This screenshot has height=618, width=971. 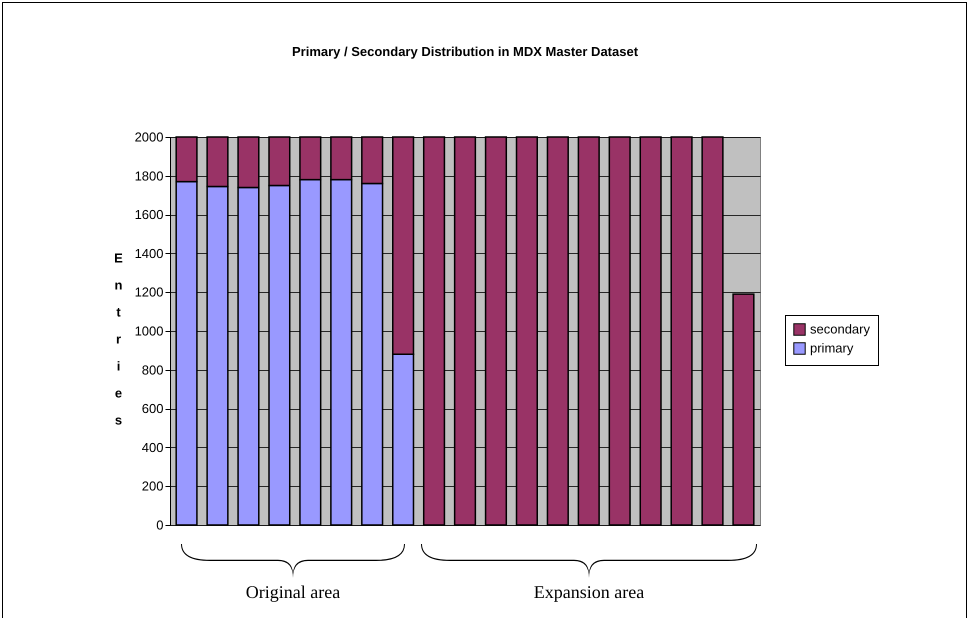 I want to click on y-tick-label: 1200, so click(x=149, y=292).